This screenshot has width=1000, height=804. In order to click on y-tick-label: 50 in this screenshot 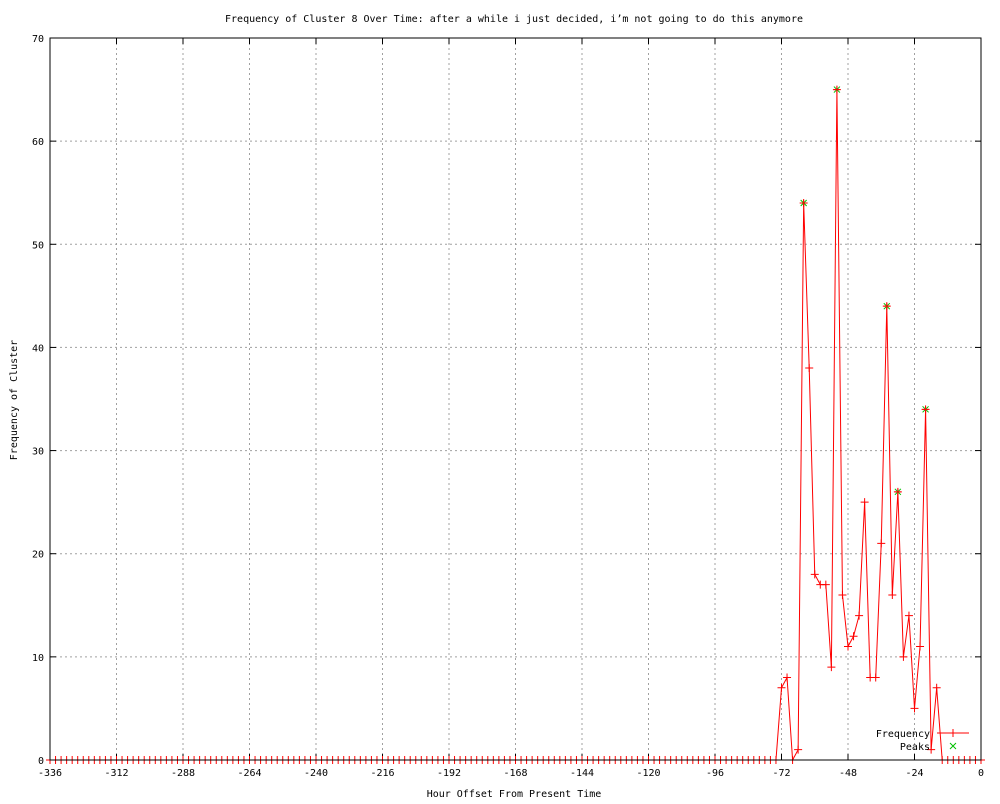, I will do `click(38, 245)`.